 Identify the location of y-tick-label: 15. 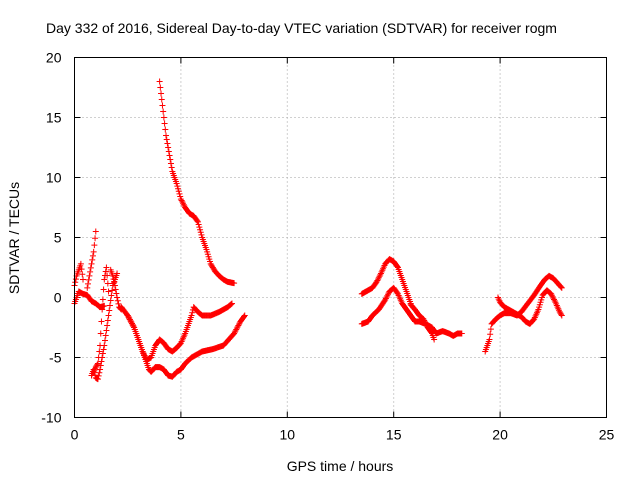
(54, 118).